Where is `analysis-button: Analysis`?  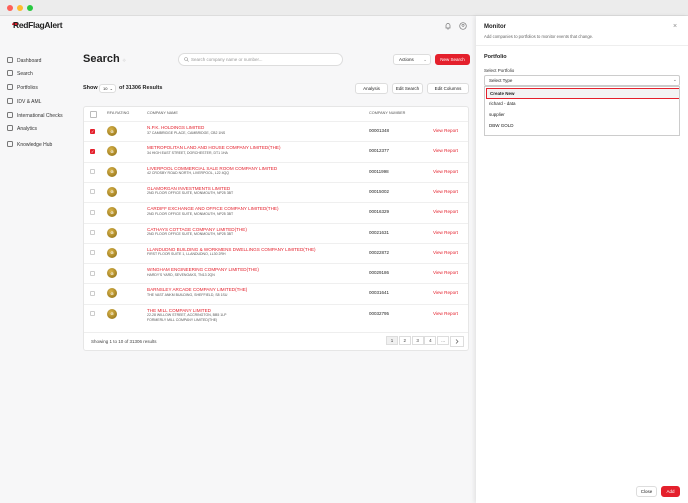 analysis-button: Analysis is located at coordinates (371, 88).